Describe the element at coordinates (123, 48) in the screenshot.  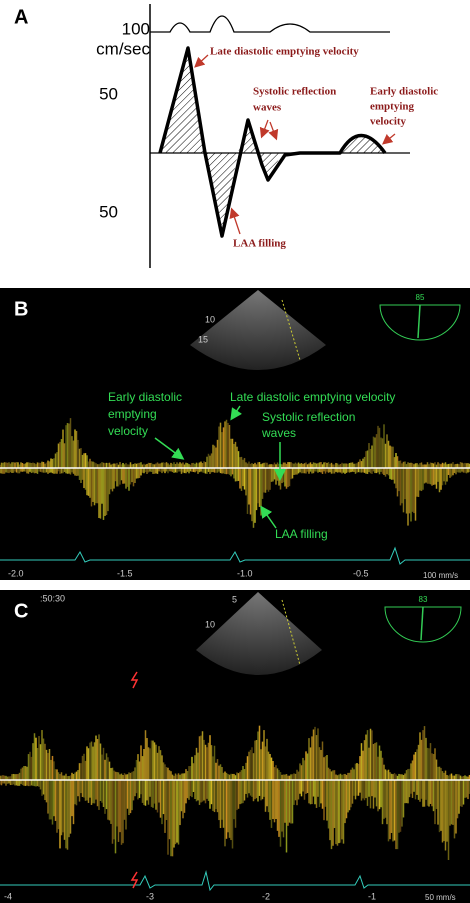
I see `axis-unit: cm/sec` at that location.